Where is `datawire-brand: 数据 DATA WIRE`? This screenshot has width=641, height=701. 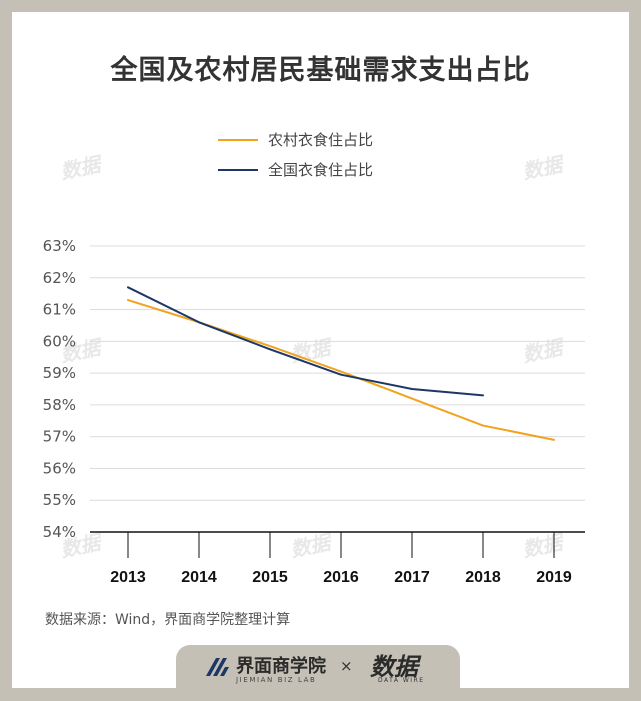
datawire-brand: 数据 DATA WIRE is located at coordinates (405, 668).